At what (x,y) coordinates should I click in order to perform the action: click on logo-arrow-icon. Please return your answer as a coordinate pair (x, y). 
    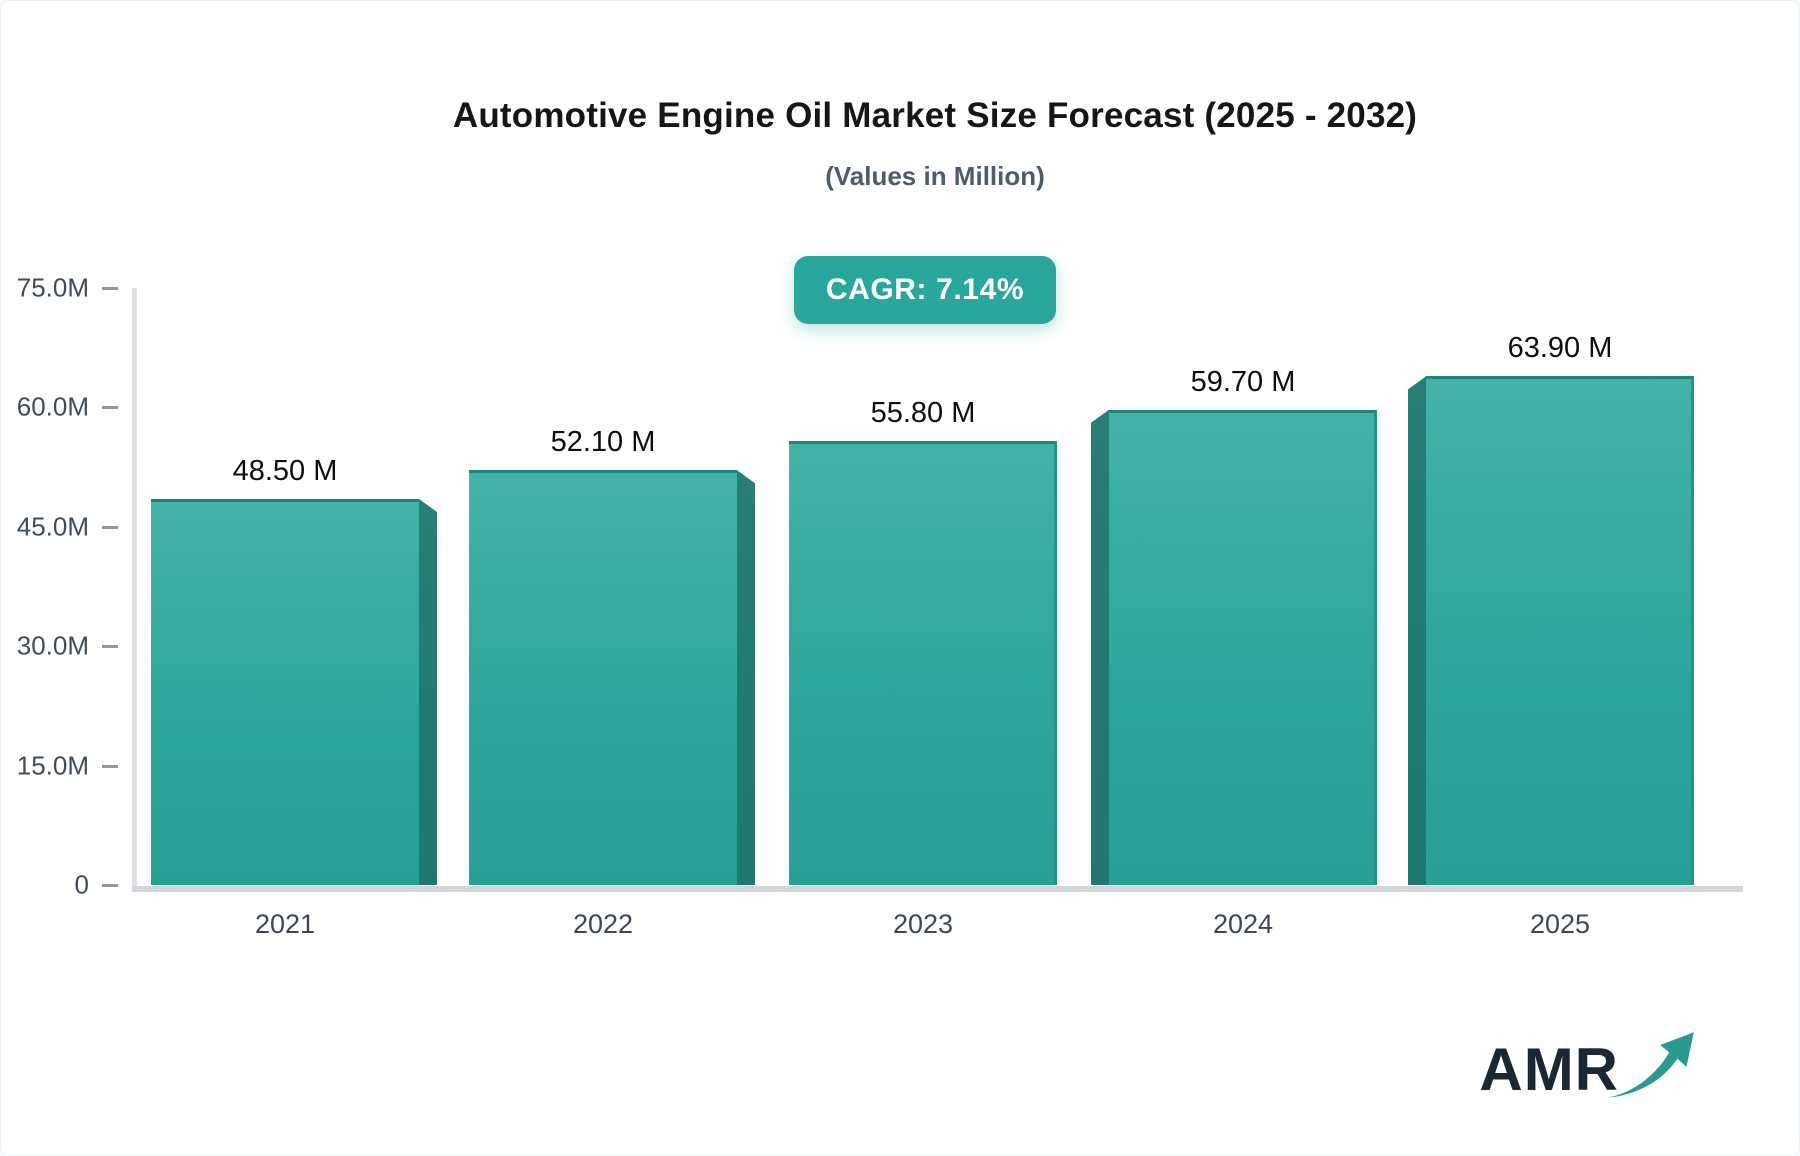
    Looking at the image, I should click on (1650, 1065).